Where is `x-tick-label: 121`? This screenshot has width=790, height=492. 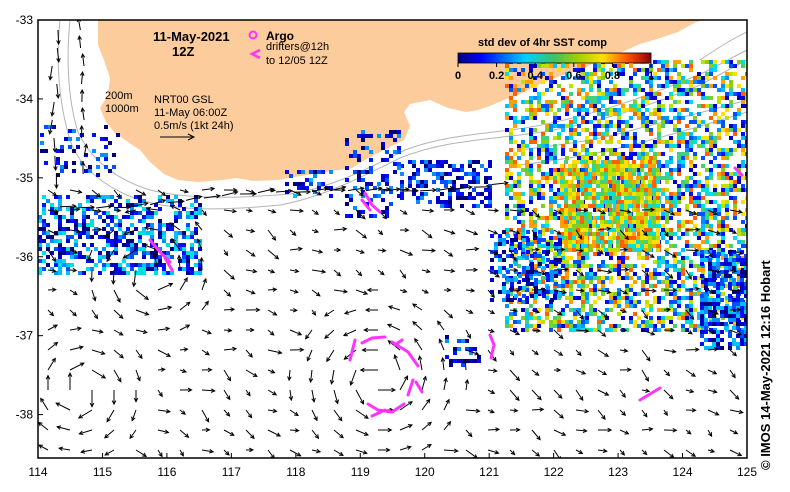
x-tick-label: 121 is located at coordinates (489, 472).